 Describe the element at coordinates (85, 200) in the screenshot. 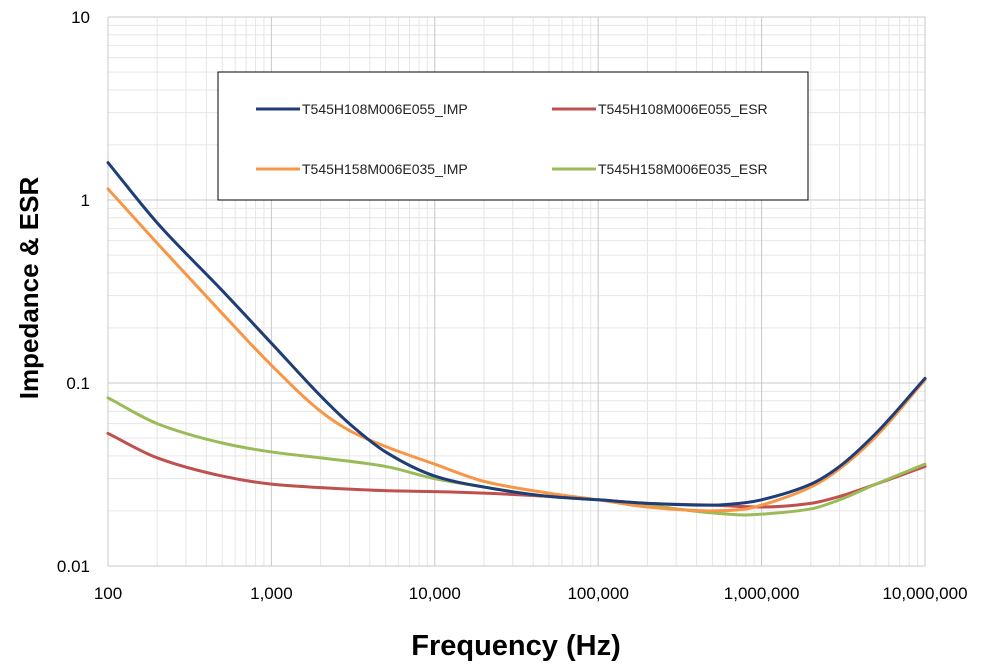

I see `y-tick-label: 1` at that location.